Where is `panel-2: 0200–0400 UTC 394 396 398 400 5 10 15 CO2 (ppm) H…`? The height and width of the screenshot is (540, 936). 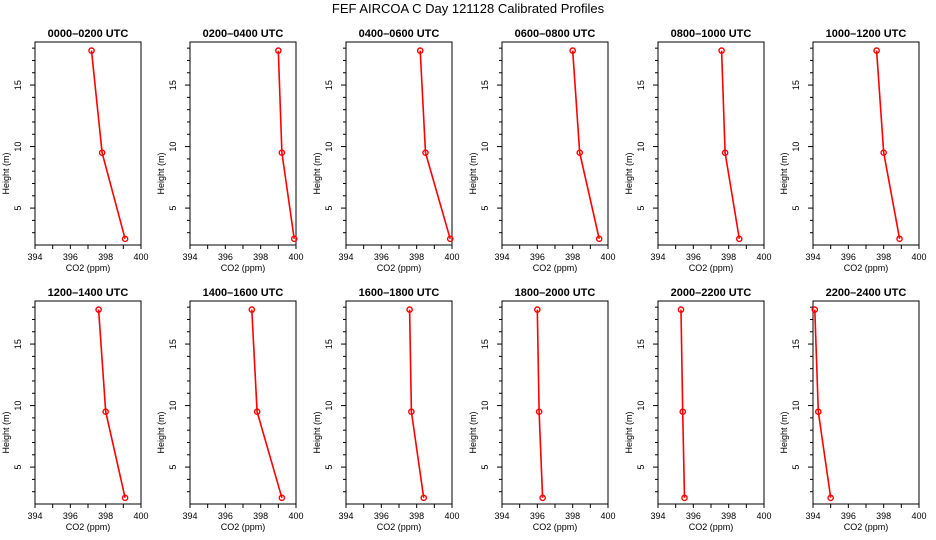
panel-2: 0200–0400 UTC 394 396 398 400 5 10 15 CO2 (ppm) H… is located at coordinates (230, 150).